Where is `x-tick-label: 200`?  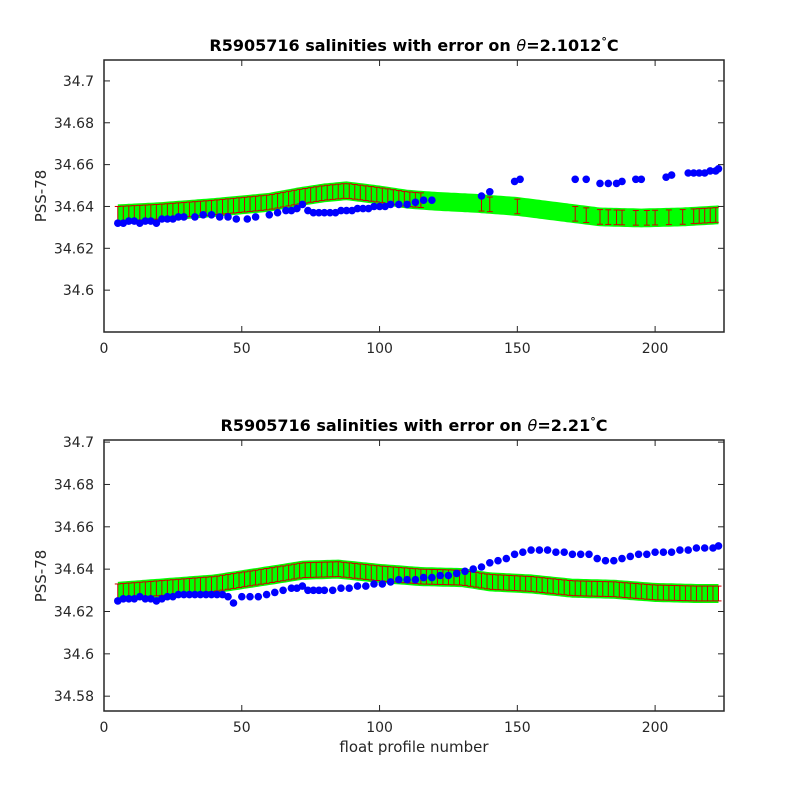 x-tick-label: 200 is located at coordinates (655, 728).